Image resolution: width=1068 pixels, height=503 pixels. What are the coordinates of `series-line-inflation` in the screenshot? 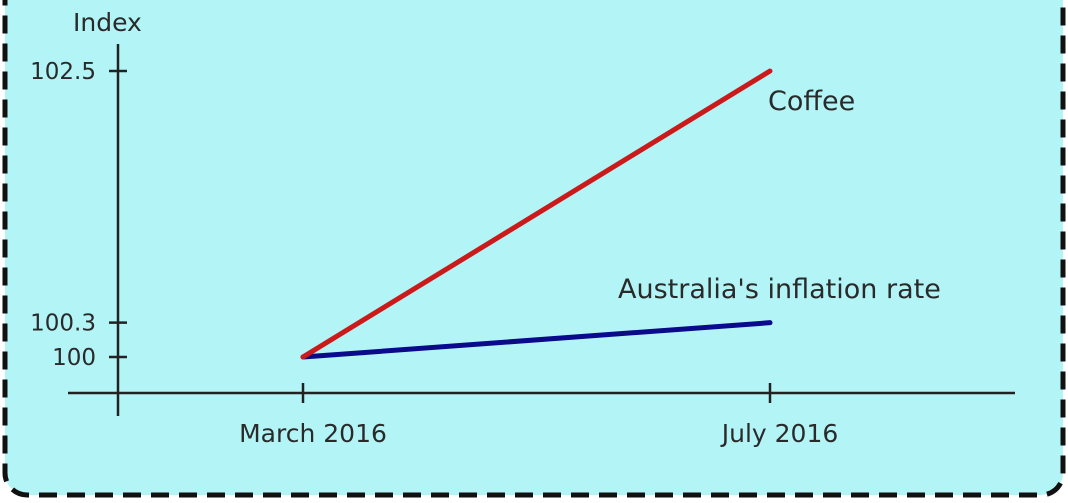 It's located at (536, 340).